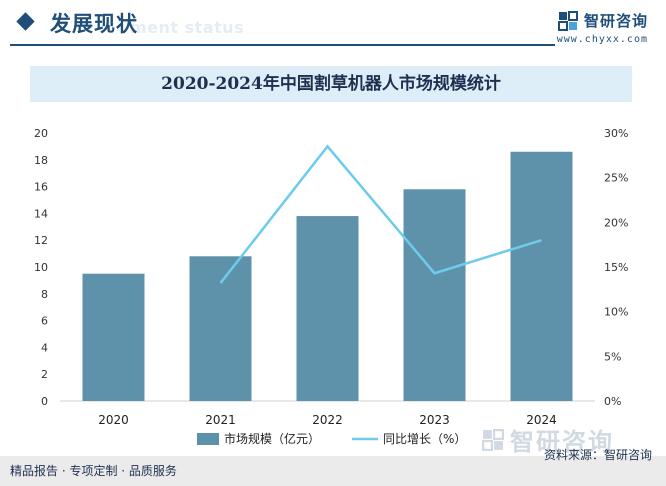 This screenshot has width=666, height=486. Describe the element at coordinates (597, 455) in the screenshot. I see `footer-source: 资料来源：智研咨询` at that location.